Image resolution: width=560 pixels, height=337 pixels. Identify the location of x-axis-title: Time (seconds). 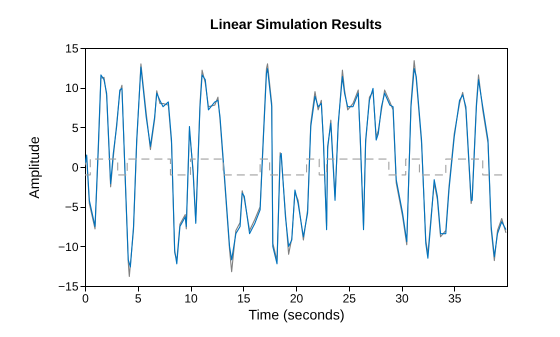
(296, 314).